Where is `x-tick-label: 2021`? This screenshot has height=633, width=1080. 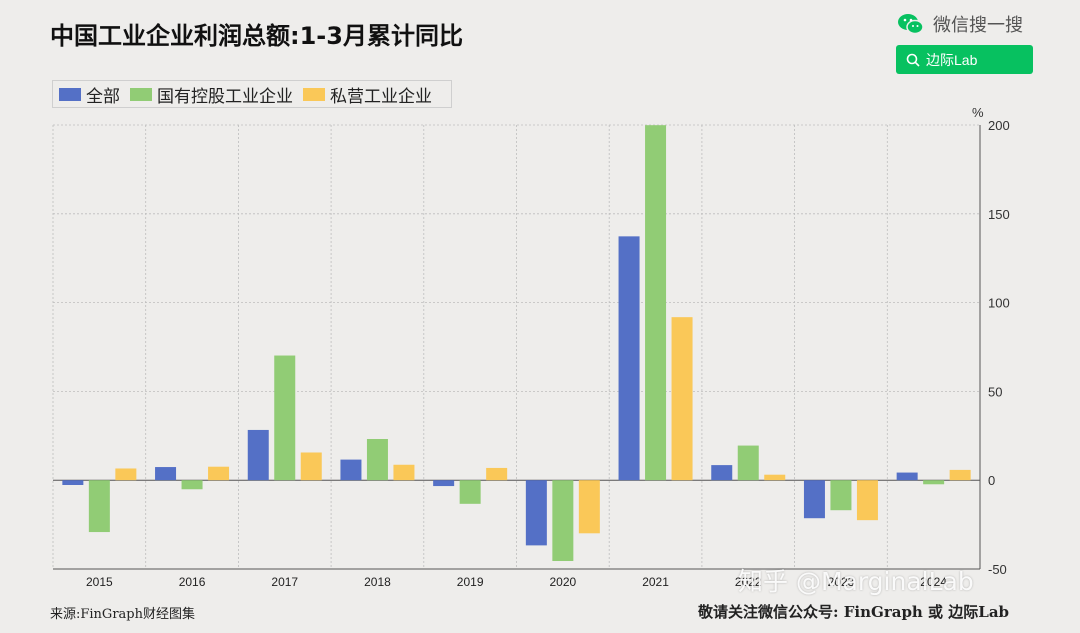
x-tick-label: 2021 is located at coordinates (655, 582).